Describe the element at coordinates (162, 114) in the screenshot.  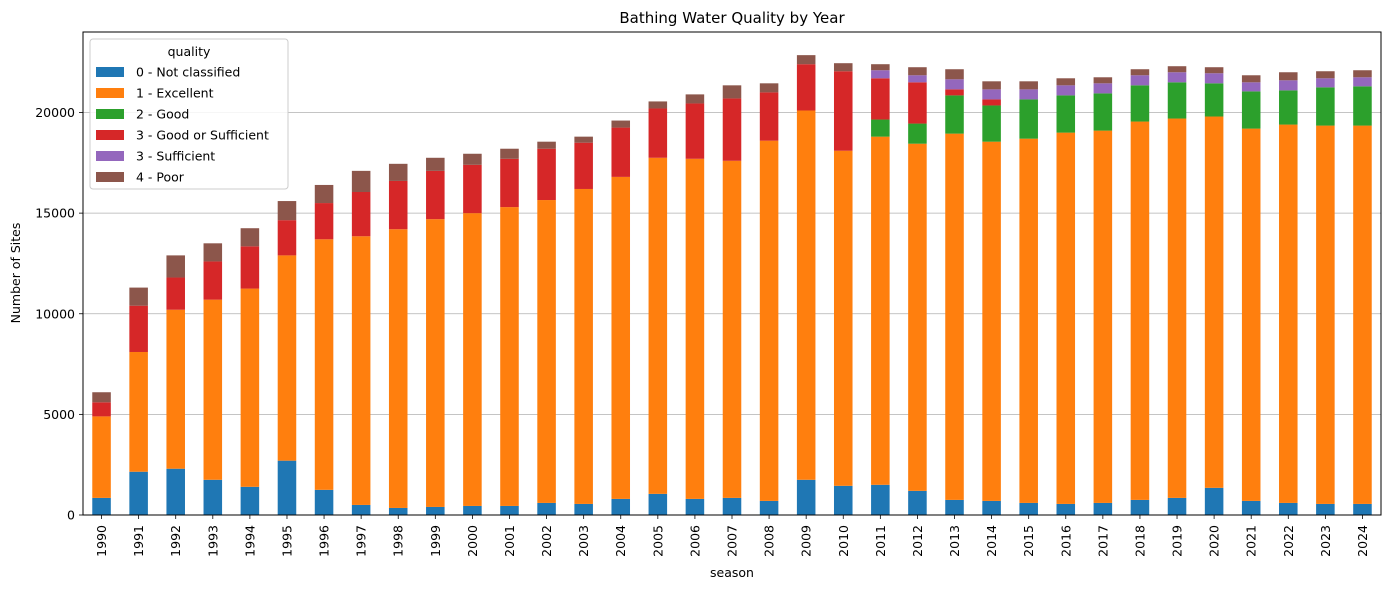
I see `legend-label: 2 - Good` at that location.